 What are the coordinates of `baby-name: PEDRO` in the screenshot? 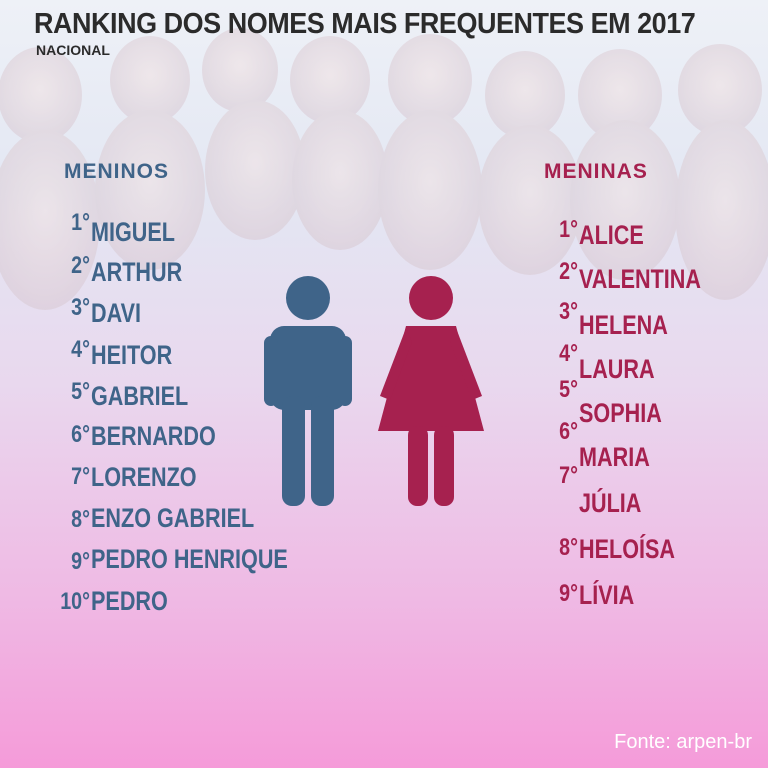 It's located at (129, 601).